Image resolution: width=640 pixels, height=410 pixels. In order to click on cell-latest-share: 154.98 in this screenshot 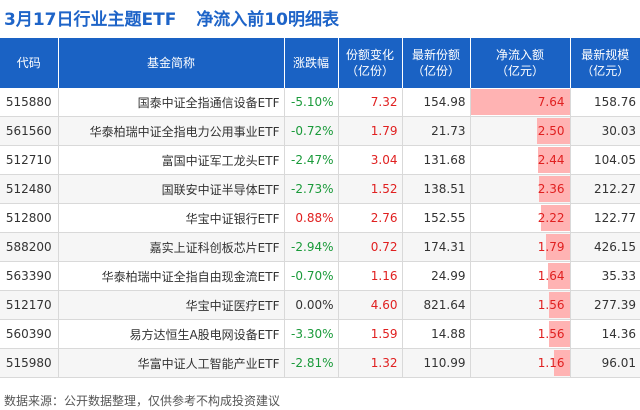, I will do `click(436, 102)`.